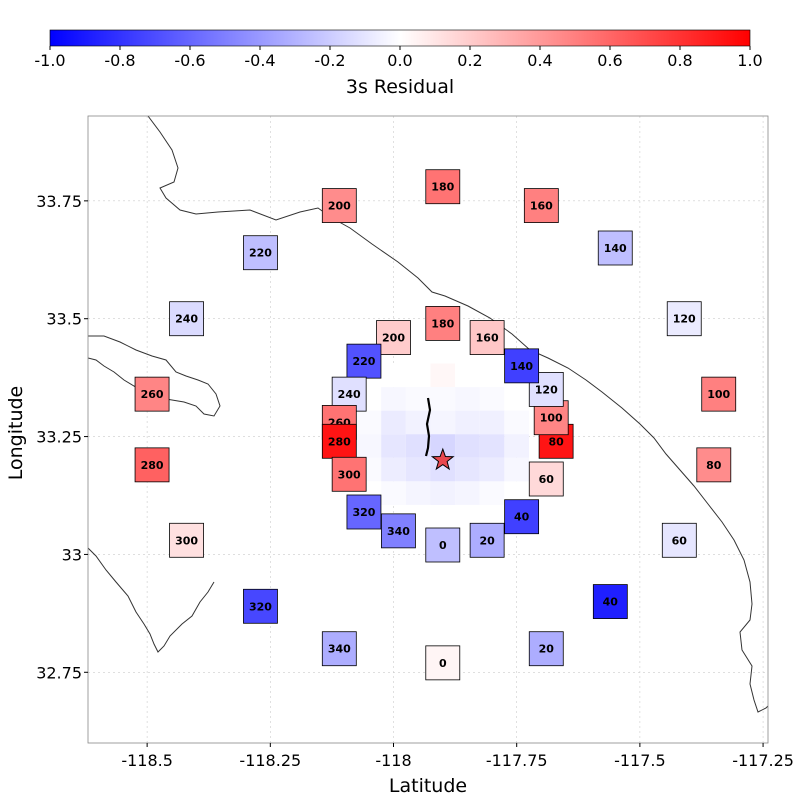  Describe the element at coordinates (763, 760) in the screenshot. I see `x-tick-label: -117.25` at that location.